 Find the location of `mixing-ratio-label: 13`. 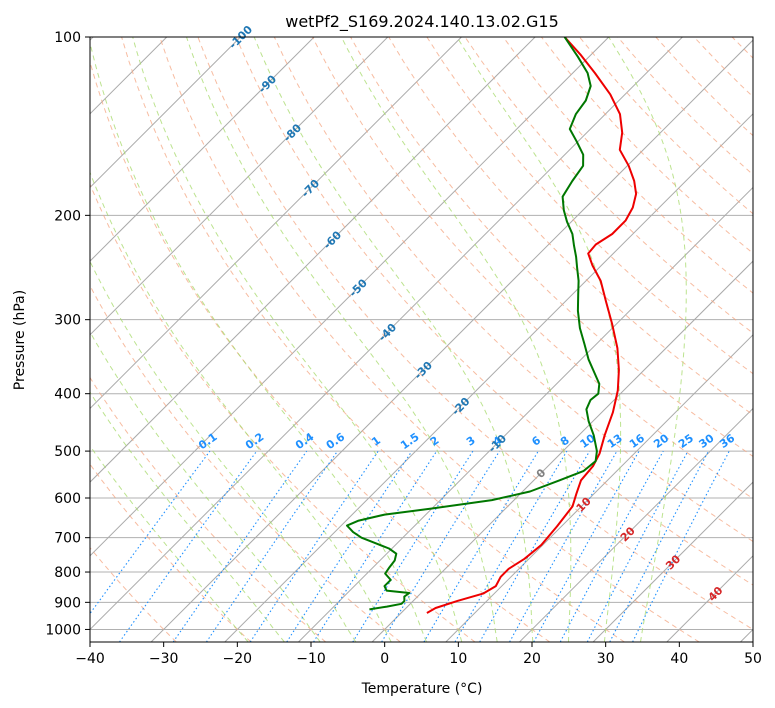

mixing-ratio-label: 13 is located at coordinates (615, 440).